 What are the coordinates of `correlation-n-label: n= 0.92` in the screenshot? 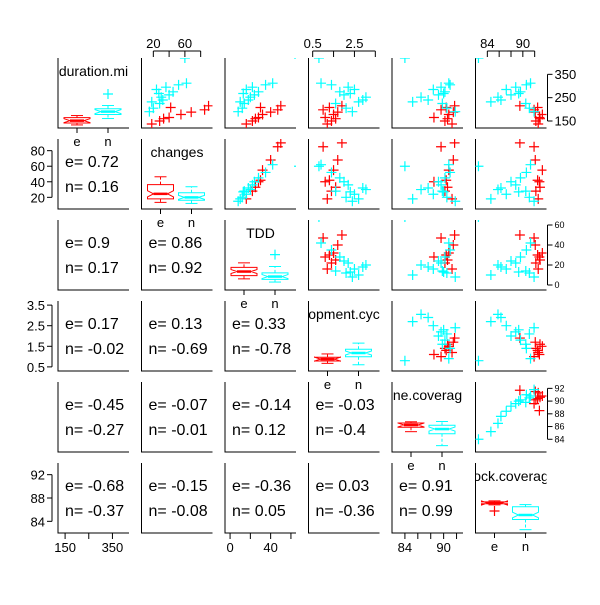 It's located at (176, 268).